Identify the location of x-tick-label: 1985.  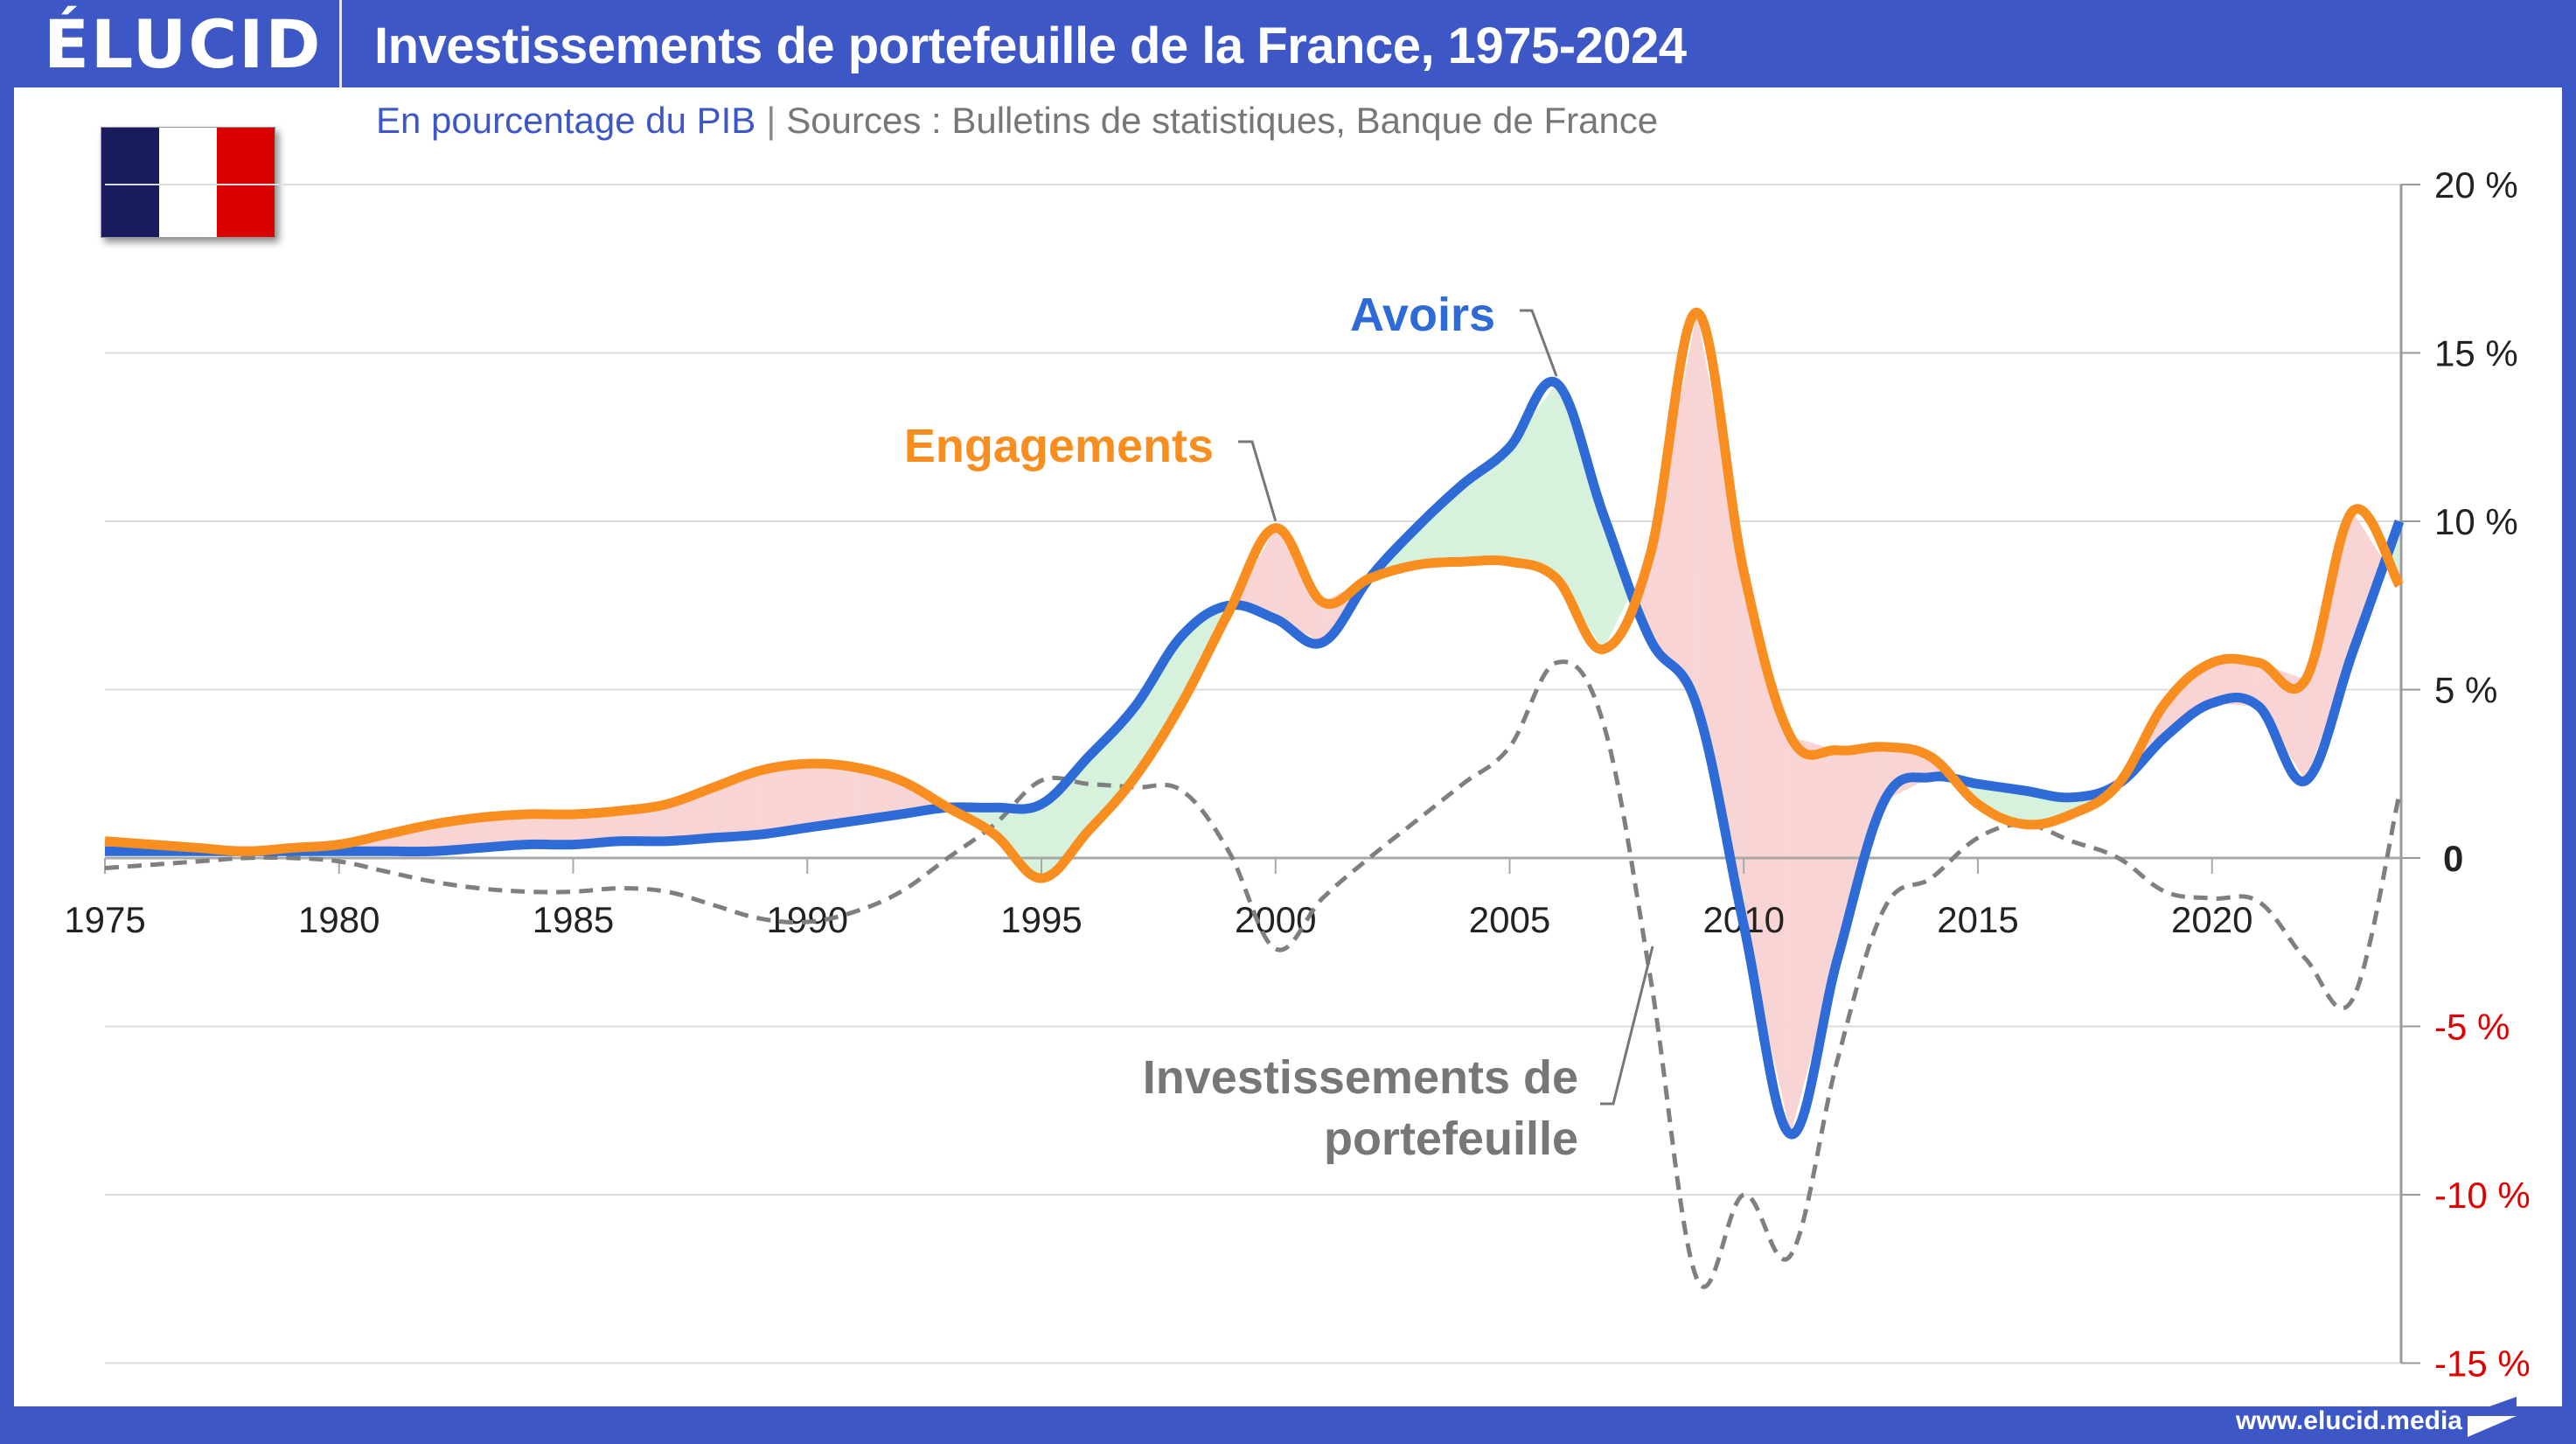
(573, 919).